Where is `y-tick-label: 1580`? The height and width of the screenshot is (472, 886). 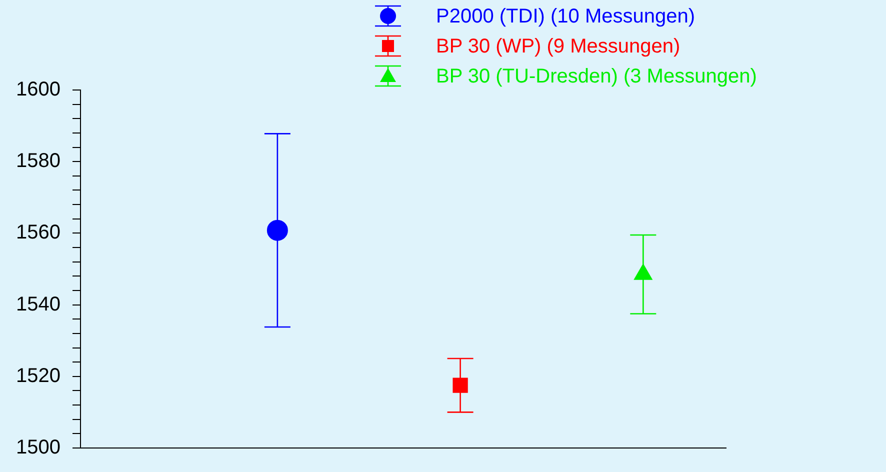 y-tick-label: 1580 is located at coordinates (38, 161).